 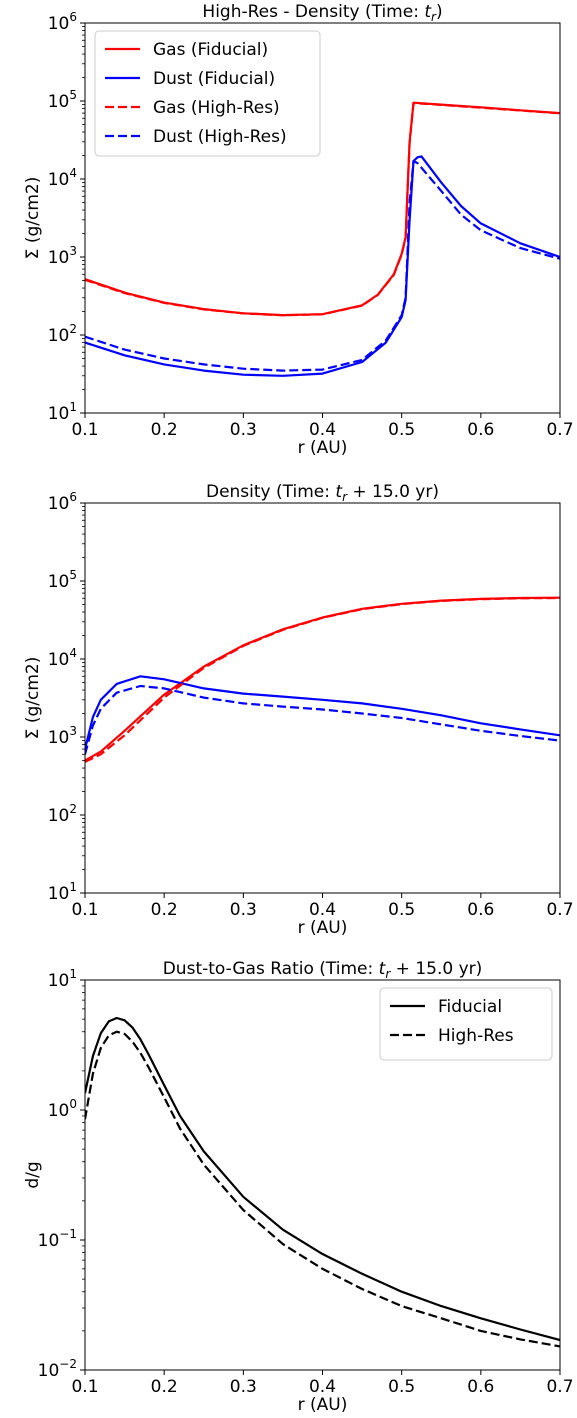 What do you see at coordinates (57, 1239) in the screenshot?
I see `y-tick-label: 10⁻¹` at bounding box center [57, 1239].